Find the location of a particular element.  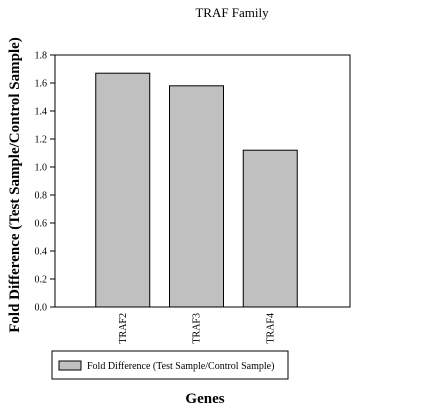

y-tick-label: 1.6 is located at coordinates (41, 84).